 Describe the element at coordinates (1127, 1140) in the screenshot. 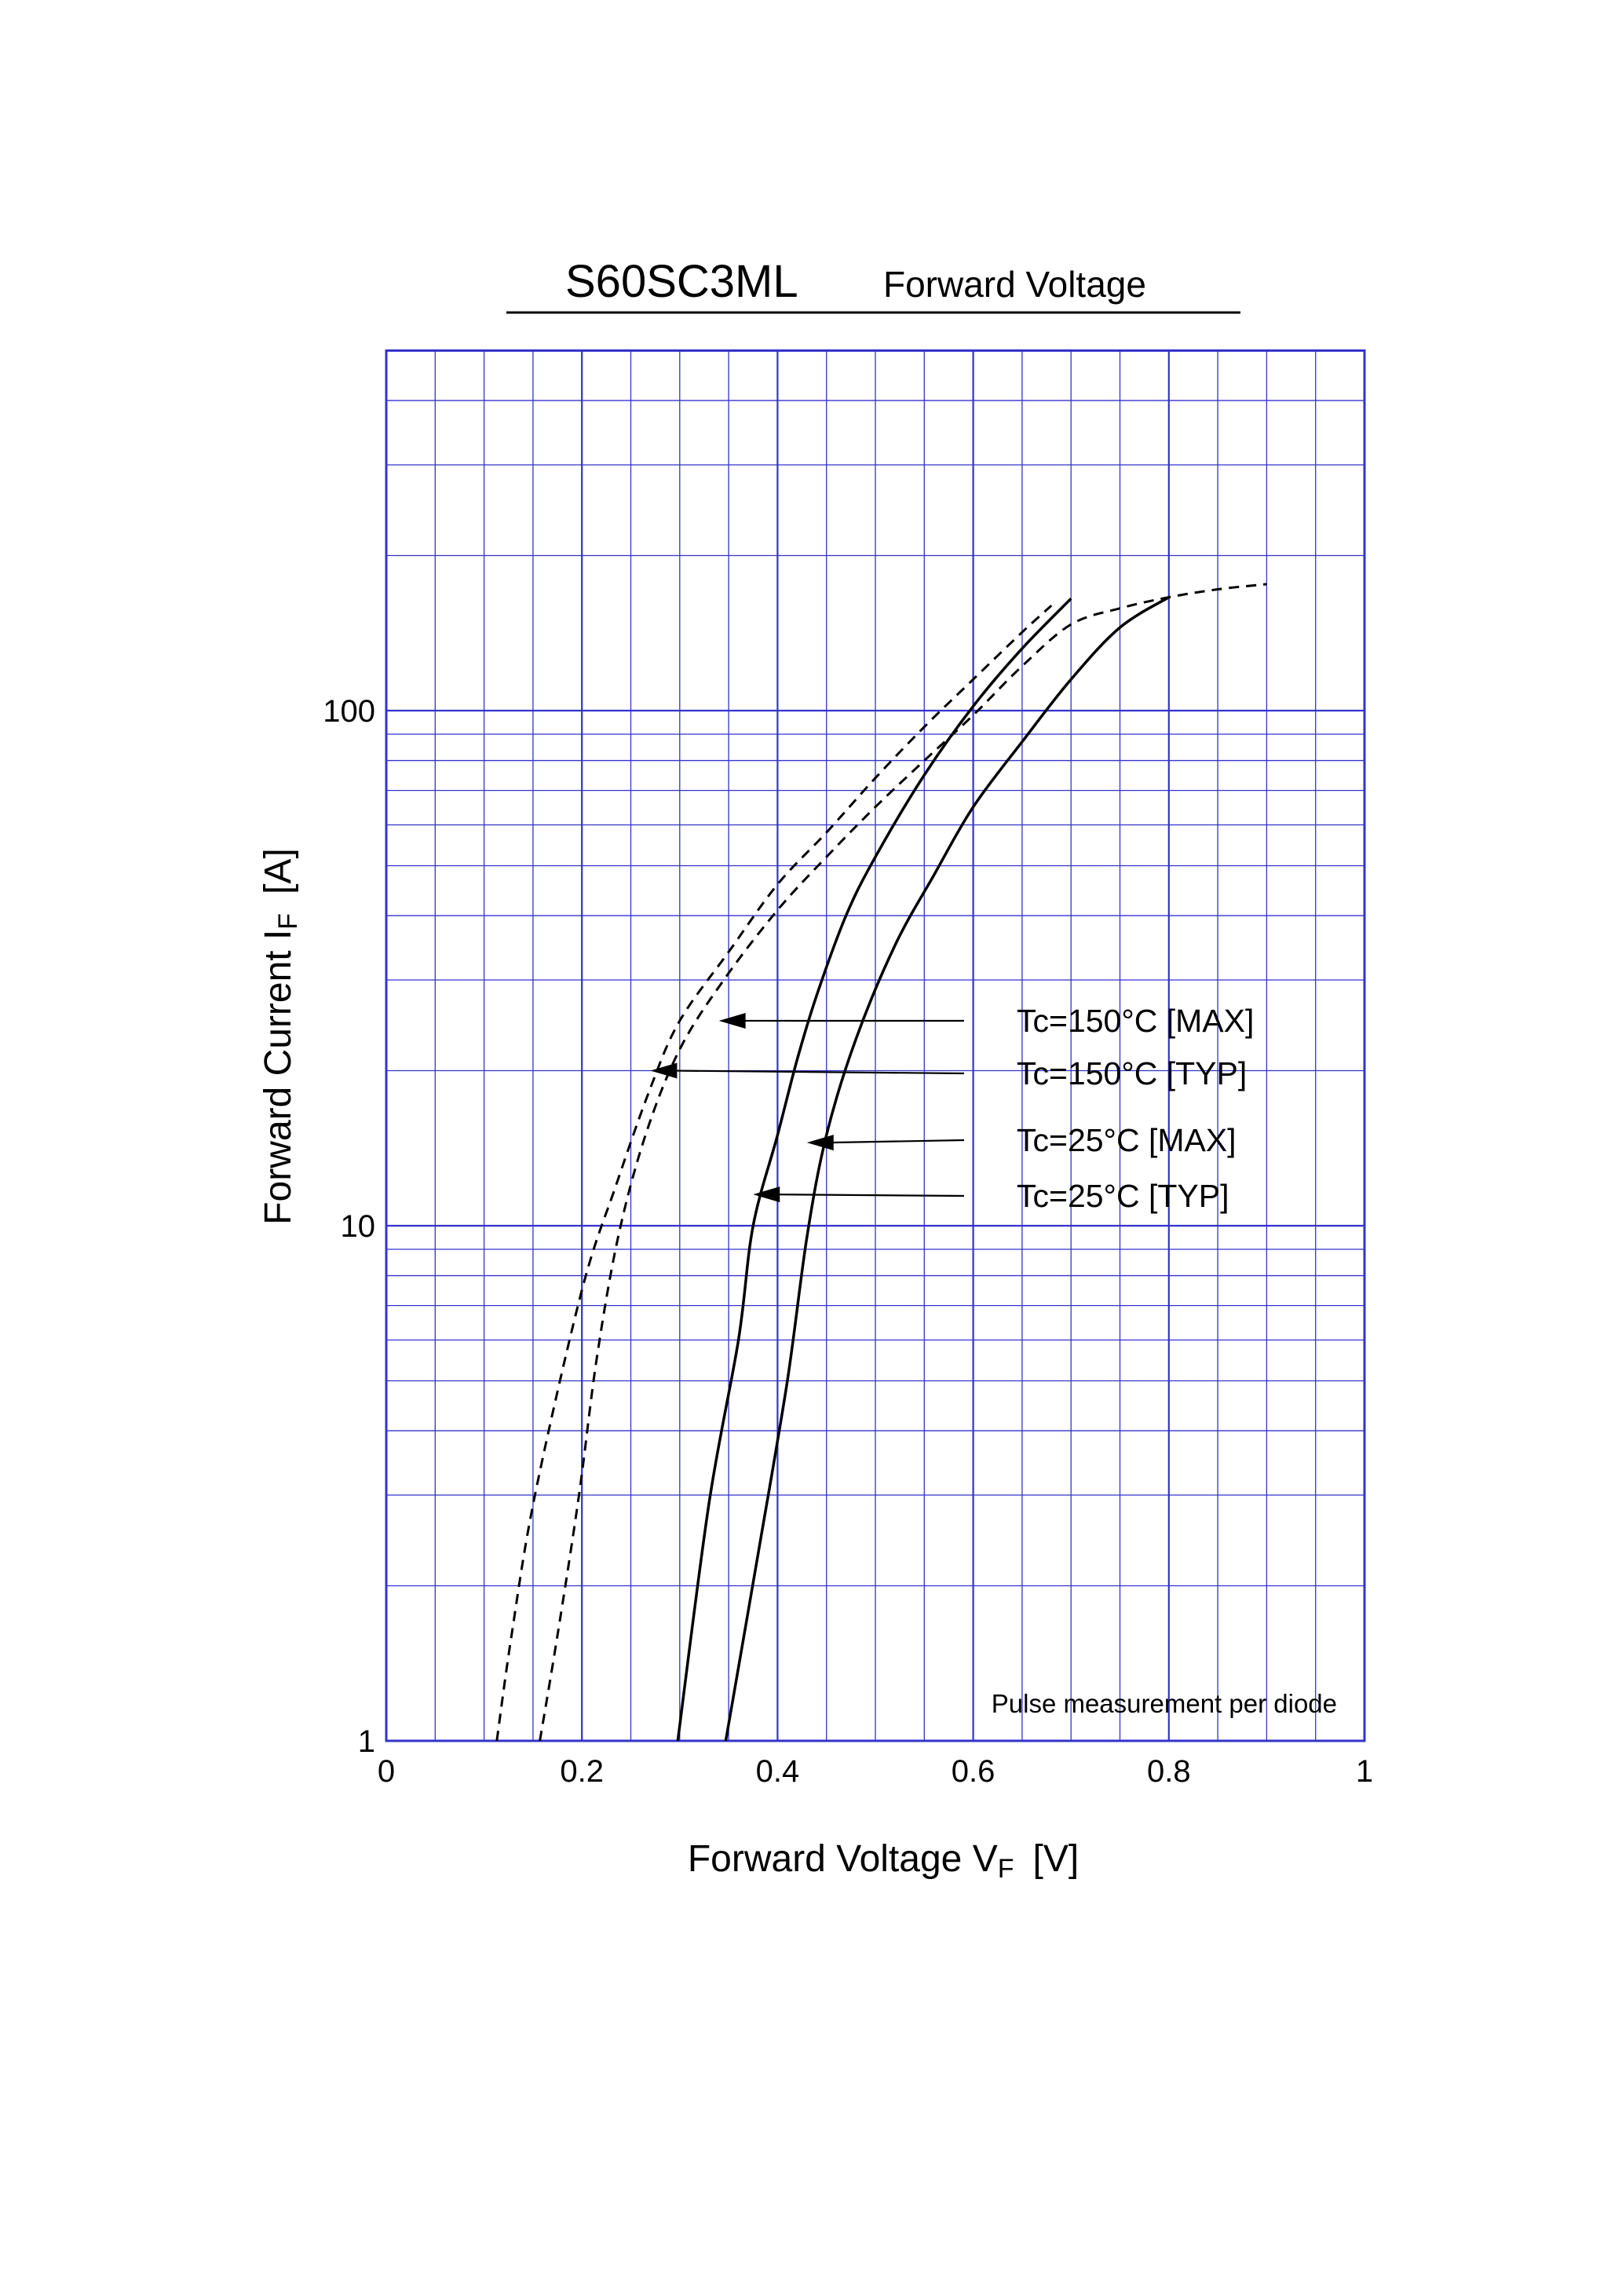

I see `series-label: Tc=25°C [MAX]` at that location.